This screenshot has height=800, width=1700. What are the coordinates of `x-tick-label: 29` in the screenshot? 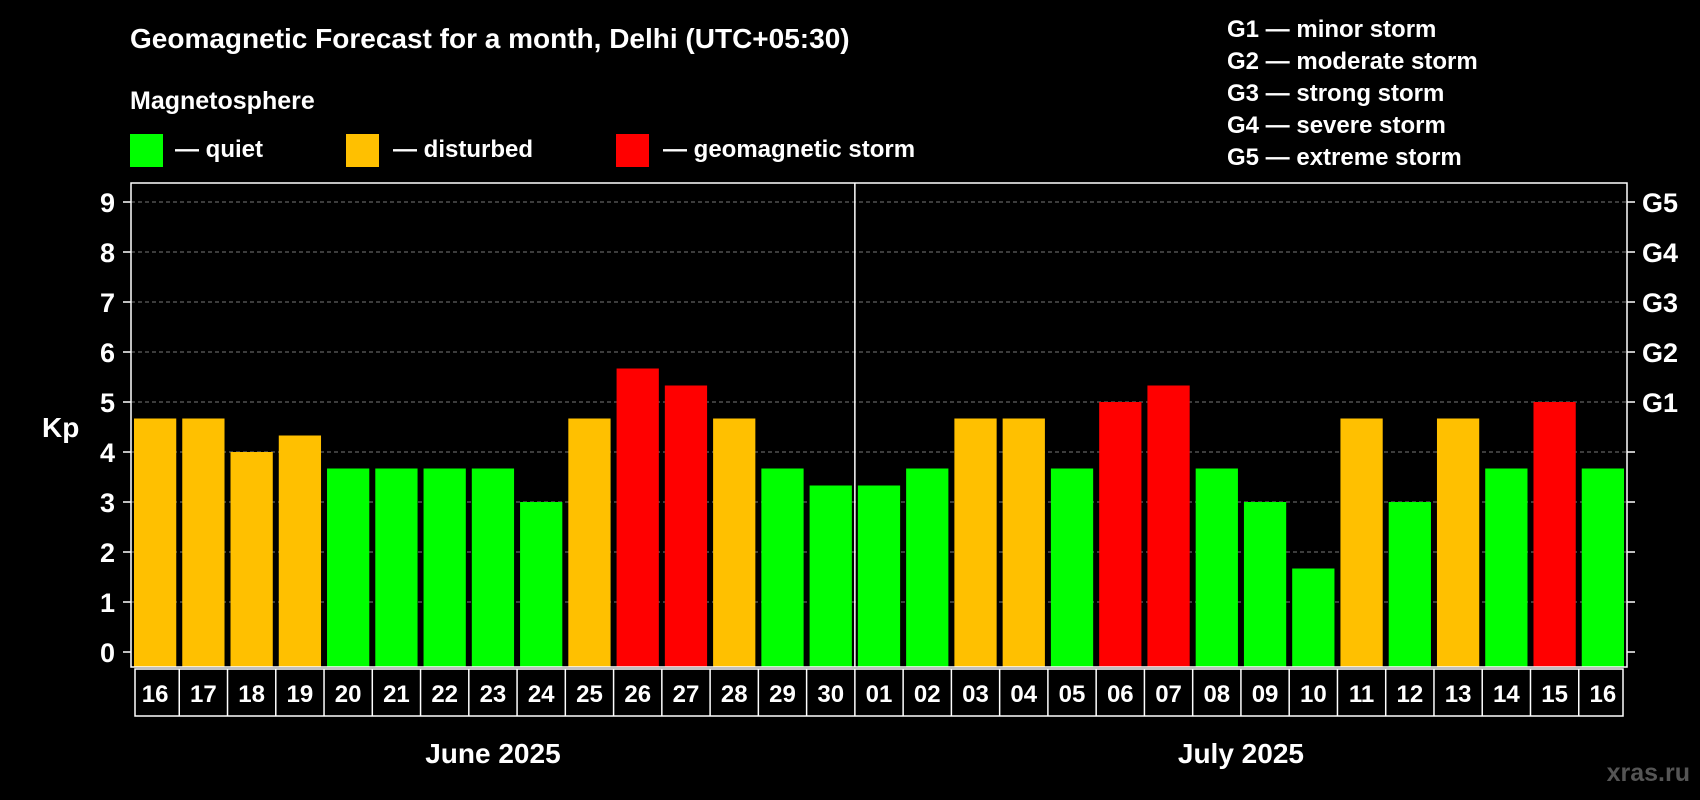 It's located at (782, 694).